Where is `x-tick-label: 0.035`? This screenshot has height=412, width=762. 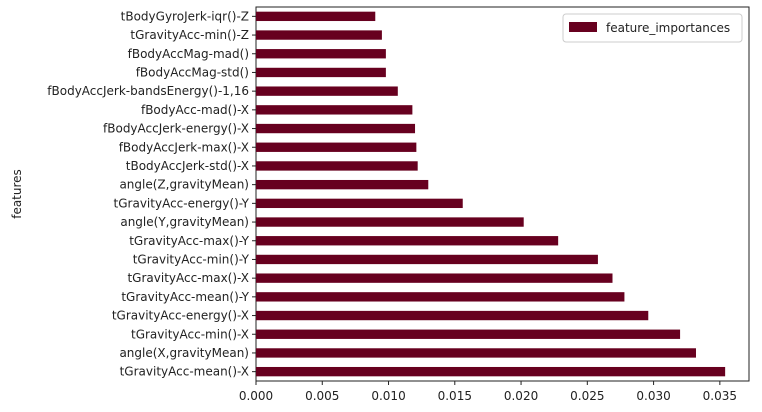
x-tick-label: 0.035 is located at coordinates (720, 396).